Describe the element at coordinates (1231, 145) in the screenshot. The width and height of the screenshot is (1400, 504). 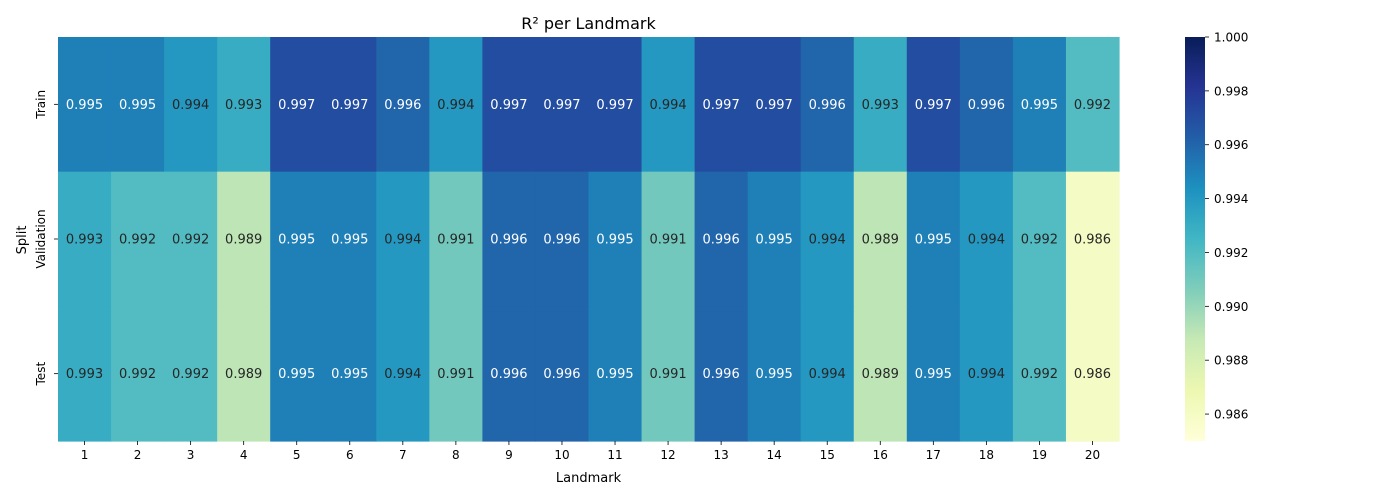
I see `colorbar-tick-label: 0.996` at that location.